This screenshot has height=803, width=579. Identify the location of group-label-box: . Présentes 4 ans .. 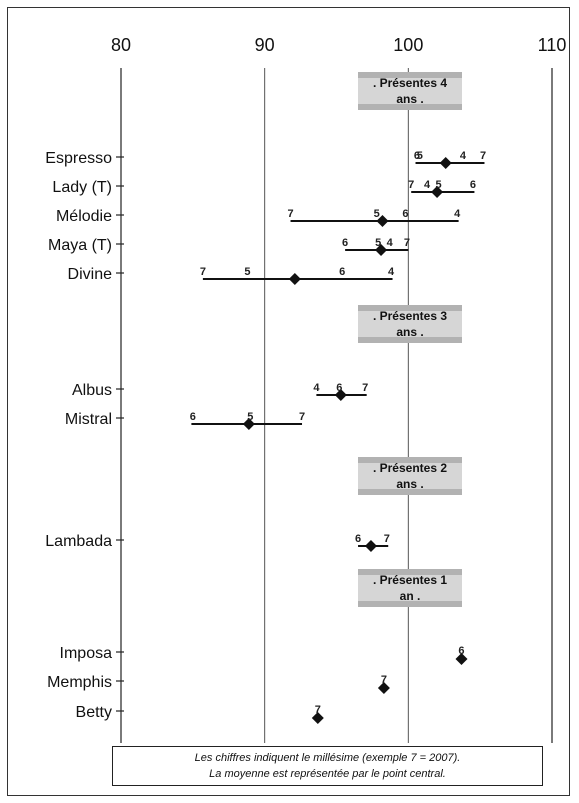
(410, 91).